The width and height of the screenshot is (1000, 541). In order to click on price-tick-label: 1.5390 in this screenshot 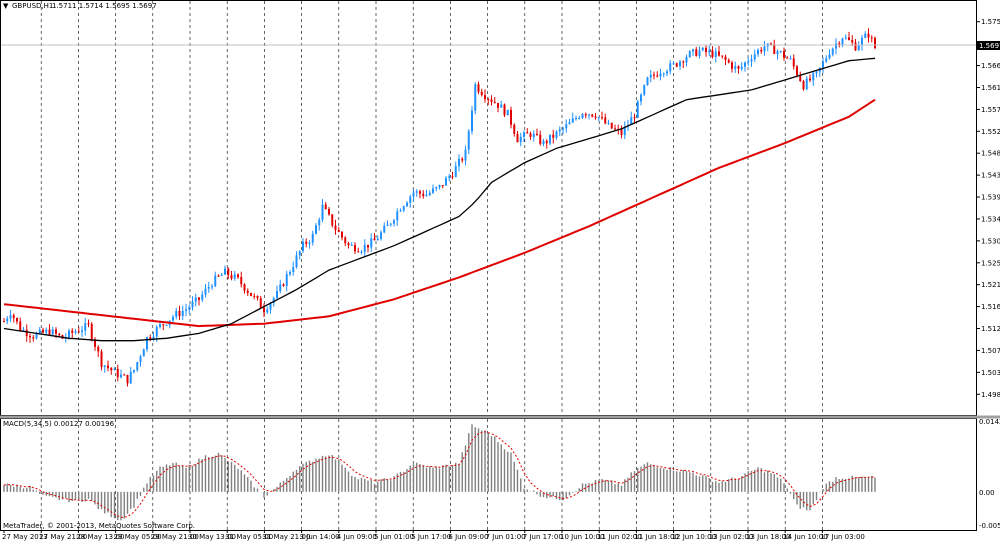, I will do `click(990, 198)`.